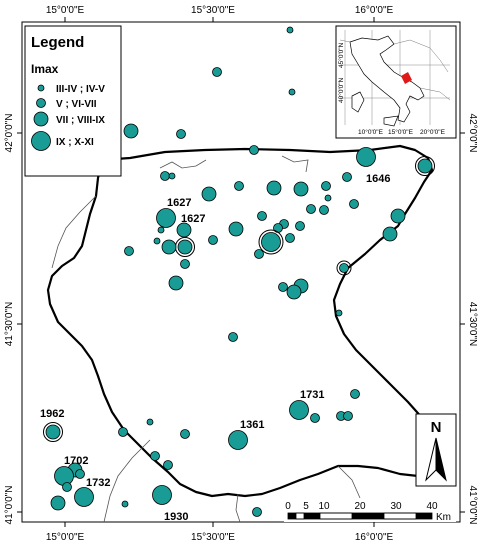  What do you see at coordinates (76, 461) in the screenshot?
I see `event-label: 1702` at bounding box center [76, 461].